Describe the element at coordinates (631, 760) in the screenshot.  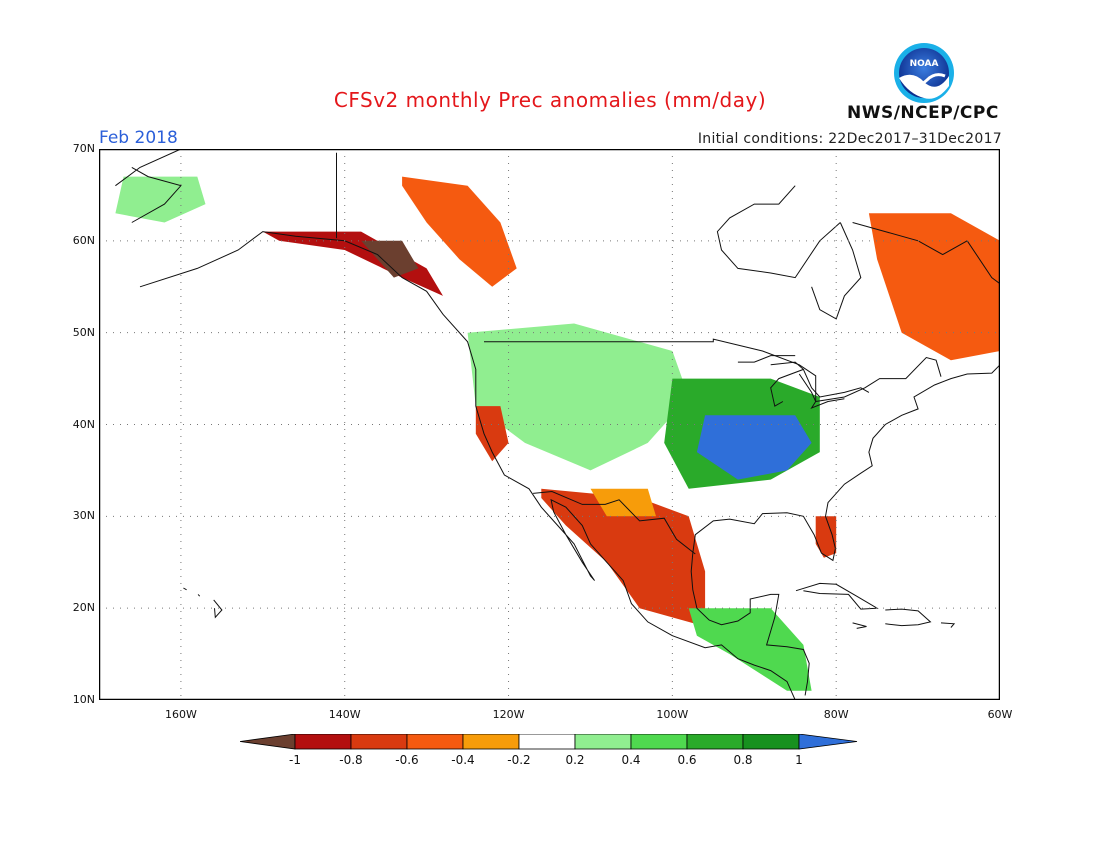
I see `colorbar-tick-label: 0.4` at that location.